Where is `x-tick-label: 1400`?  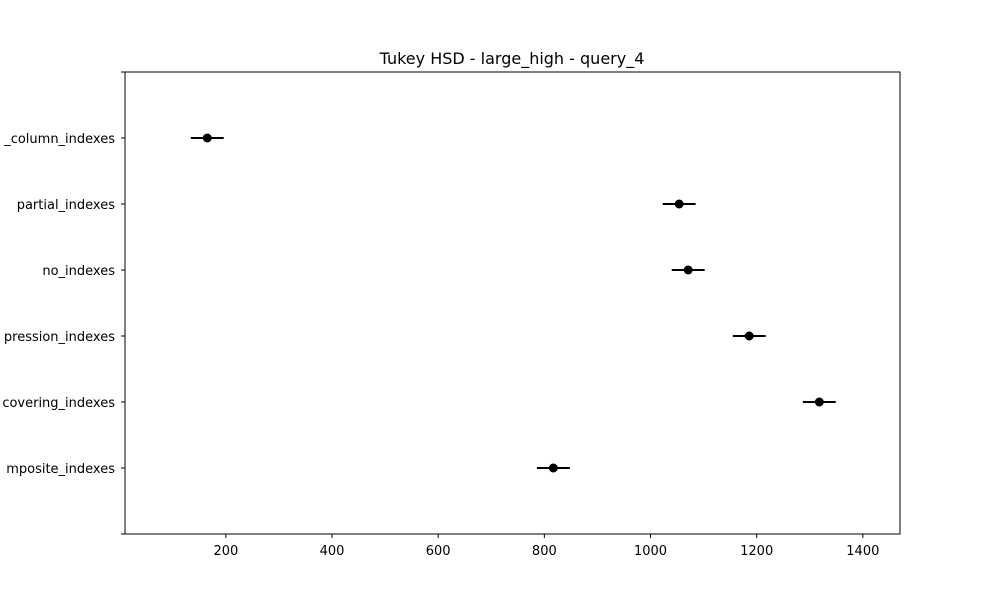
x-tick-label: 1400 is located at coordinates (862, 551).